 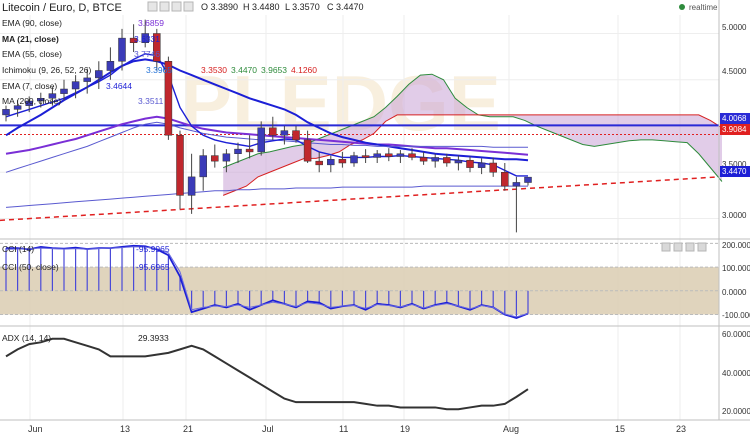 I want to click on realtime-label: realtime, so click(x=703, y=7).